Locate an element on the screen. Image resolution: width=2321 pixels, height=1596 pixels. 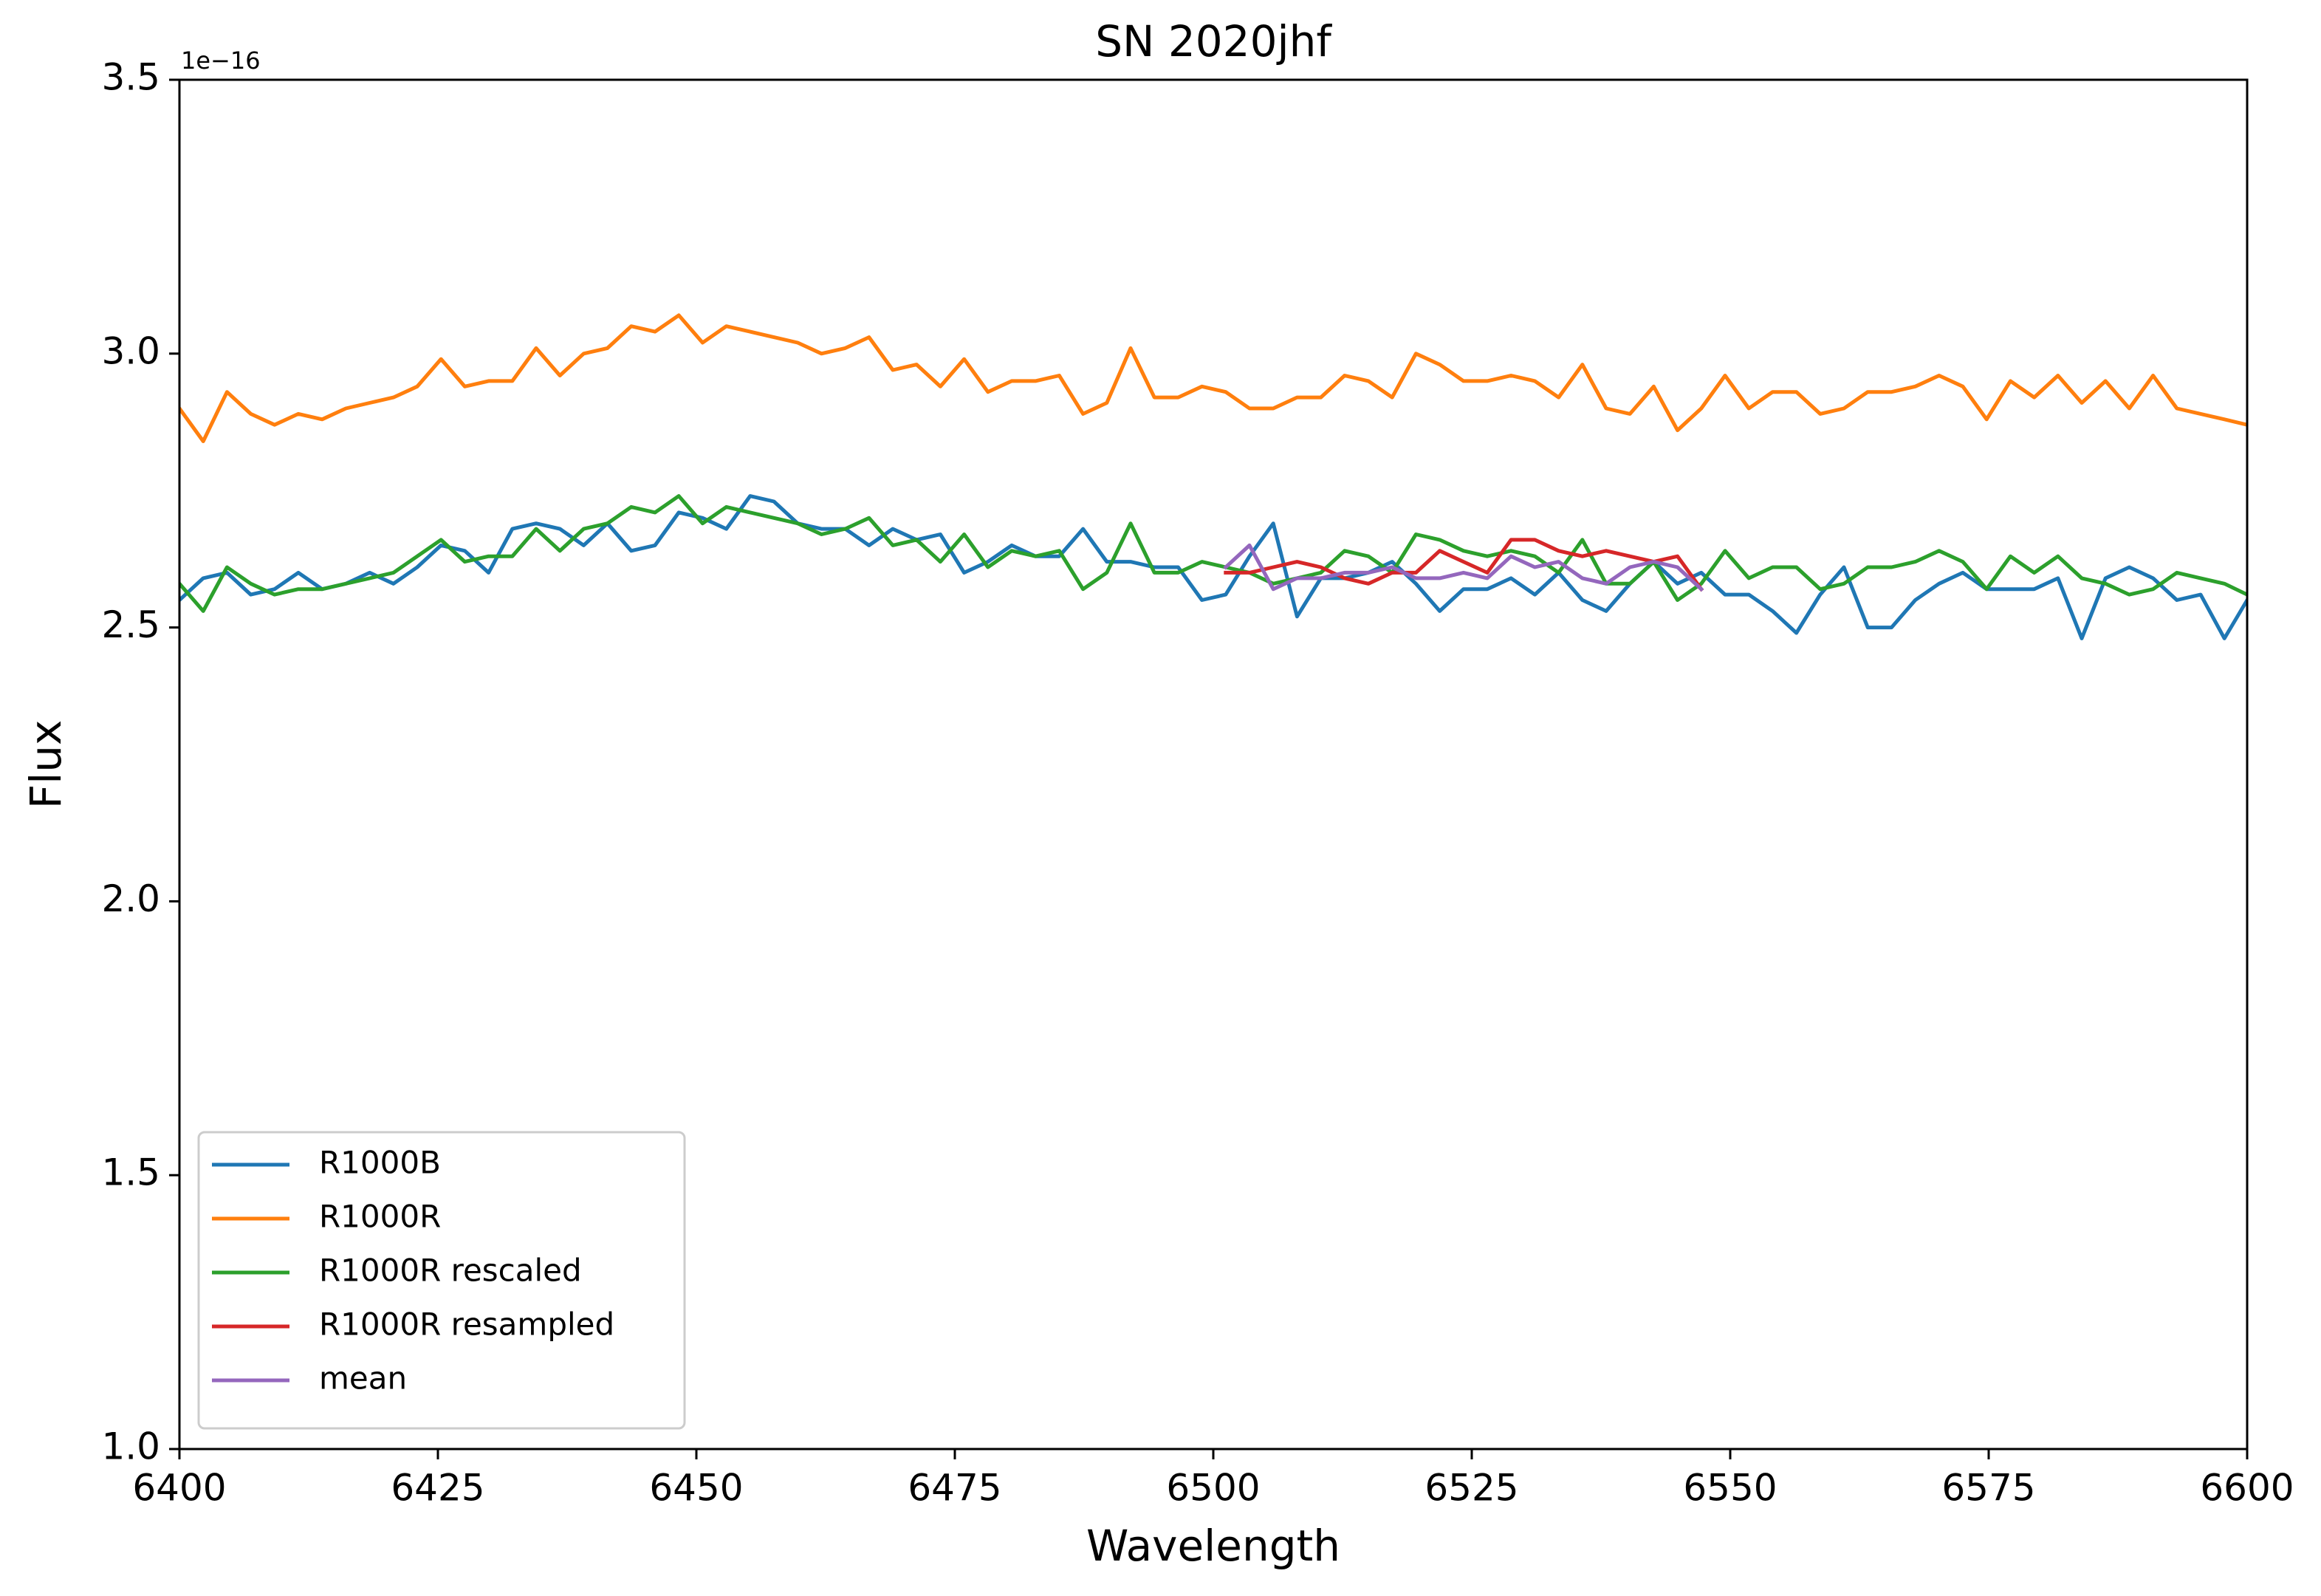
legend-label: mean is located at coordinates (363, 1378).